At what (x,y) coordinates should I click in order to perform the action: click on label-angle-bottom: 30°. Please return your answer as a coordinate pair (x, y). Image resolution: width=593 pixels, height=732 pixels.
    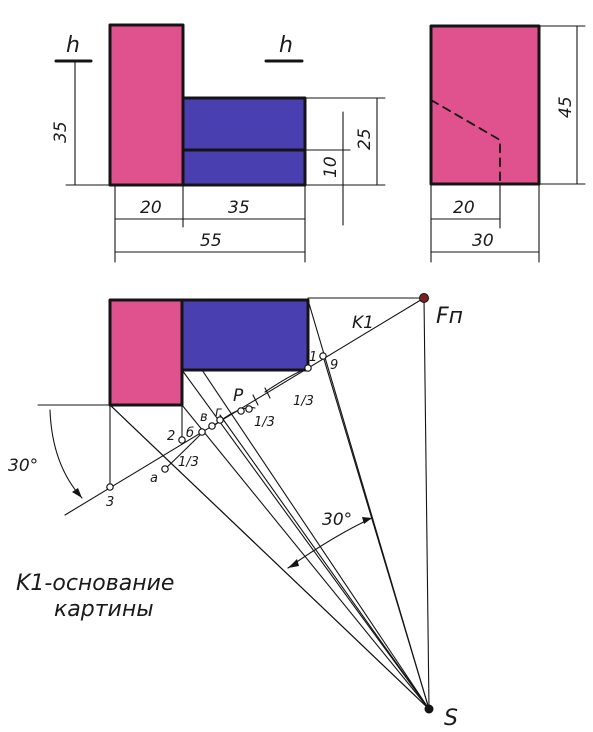
    Looking at the image, I should click on (337, 520).